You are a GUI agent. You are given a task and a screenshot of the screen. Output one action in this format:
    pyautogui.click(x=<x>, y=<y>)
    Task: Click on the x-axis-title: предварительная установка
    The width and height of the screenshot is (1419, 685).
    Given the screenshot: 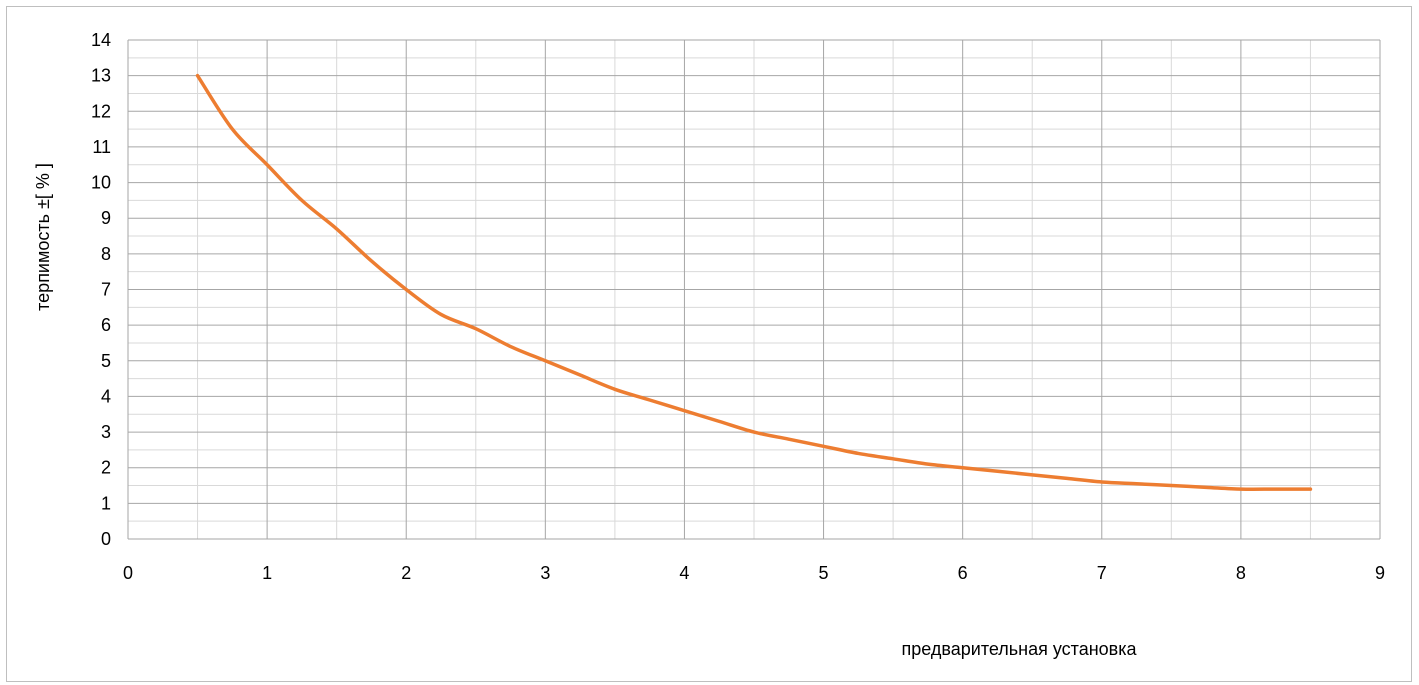 What is the action you would take?
    pyautogui.click(x=1020, y=649)
    